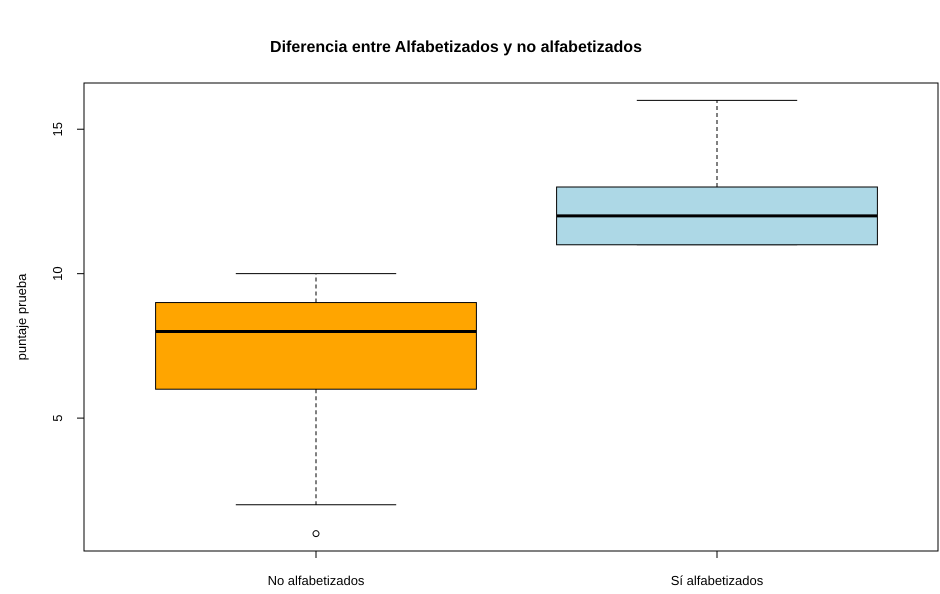 This screenshot has height=594, width=940. I want to click on x-tick-label: No alfabetizados, so click(316, 580).